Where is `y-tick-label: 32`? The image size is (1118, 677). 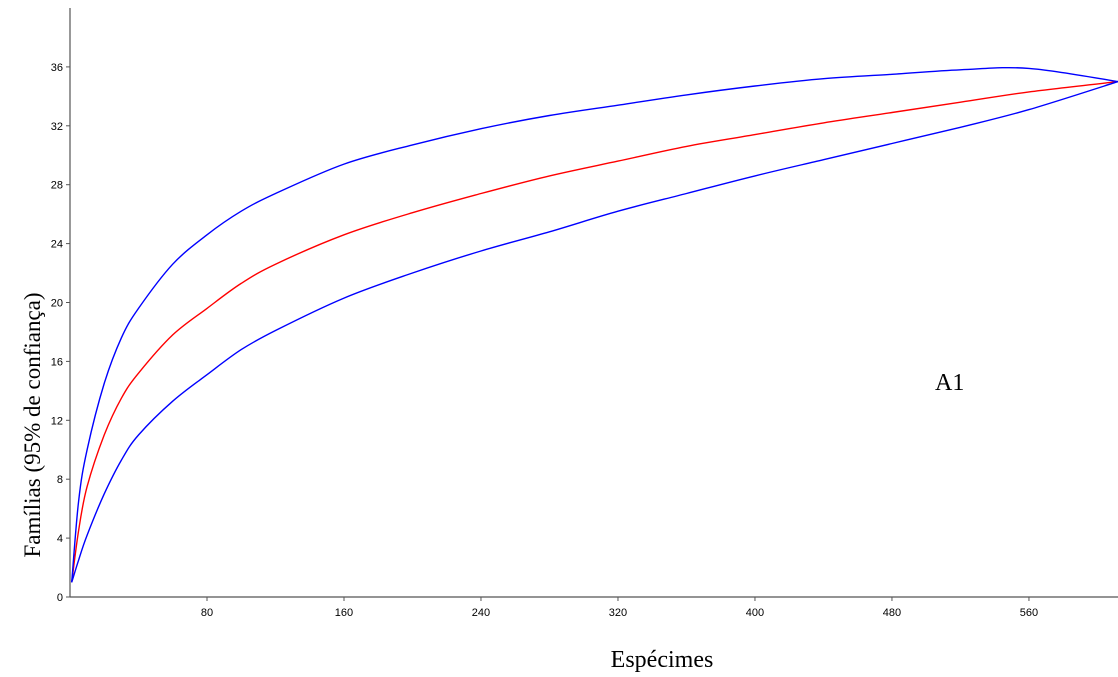 y-tick-label: 32 is located at coordinates (57, 127).